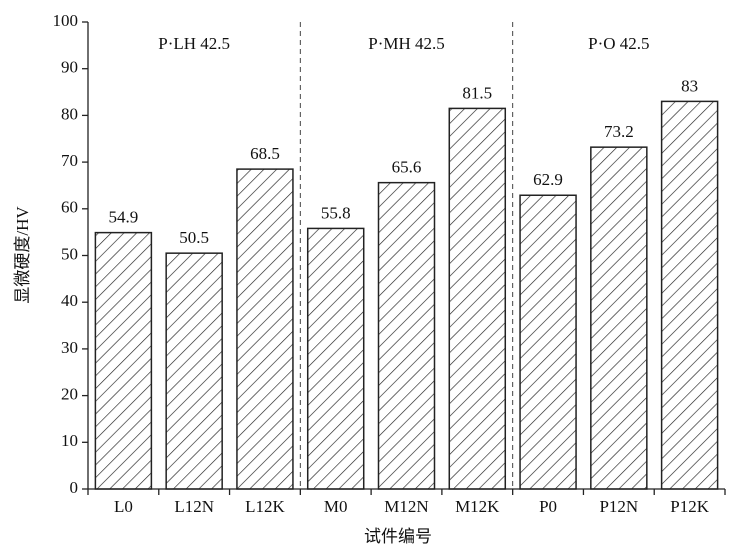 Image resolution: width=729 pixels, height=560 pixels. I want to click on x-tick-label: L0, so click(123, 506).